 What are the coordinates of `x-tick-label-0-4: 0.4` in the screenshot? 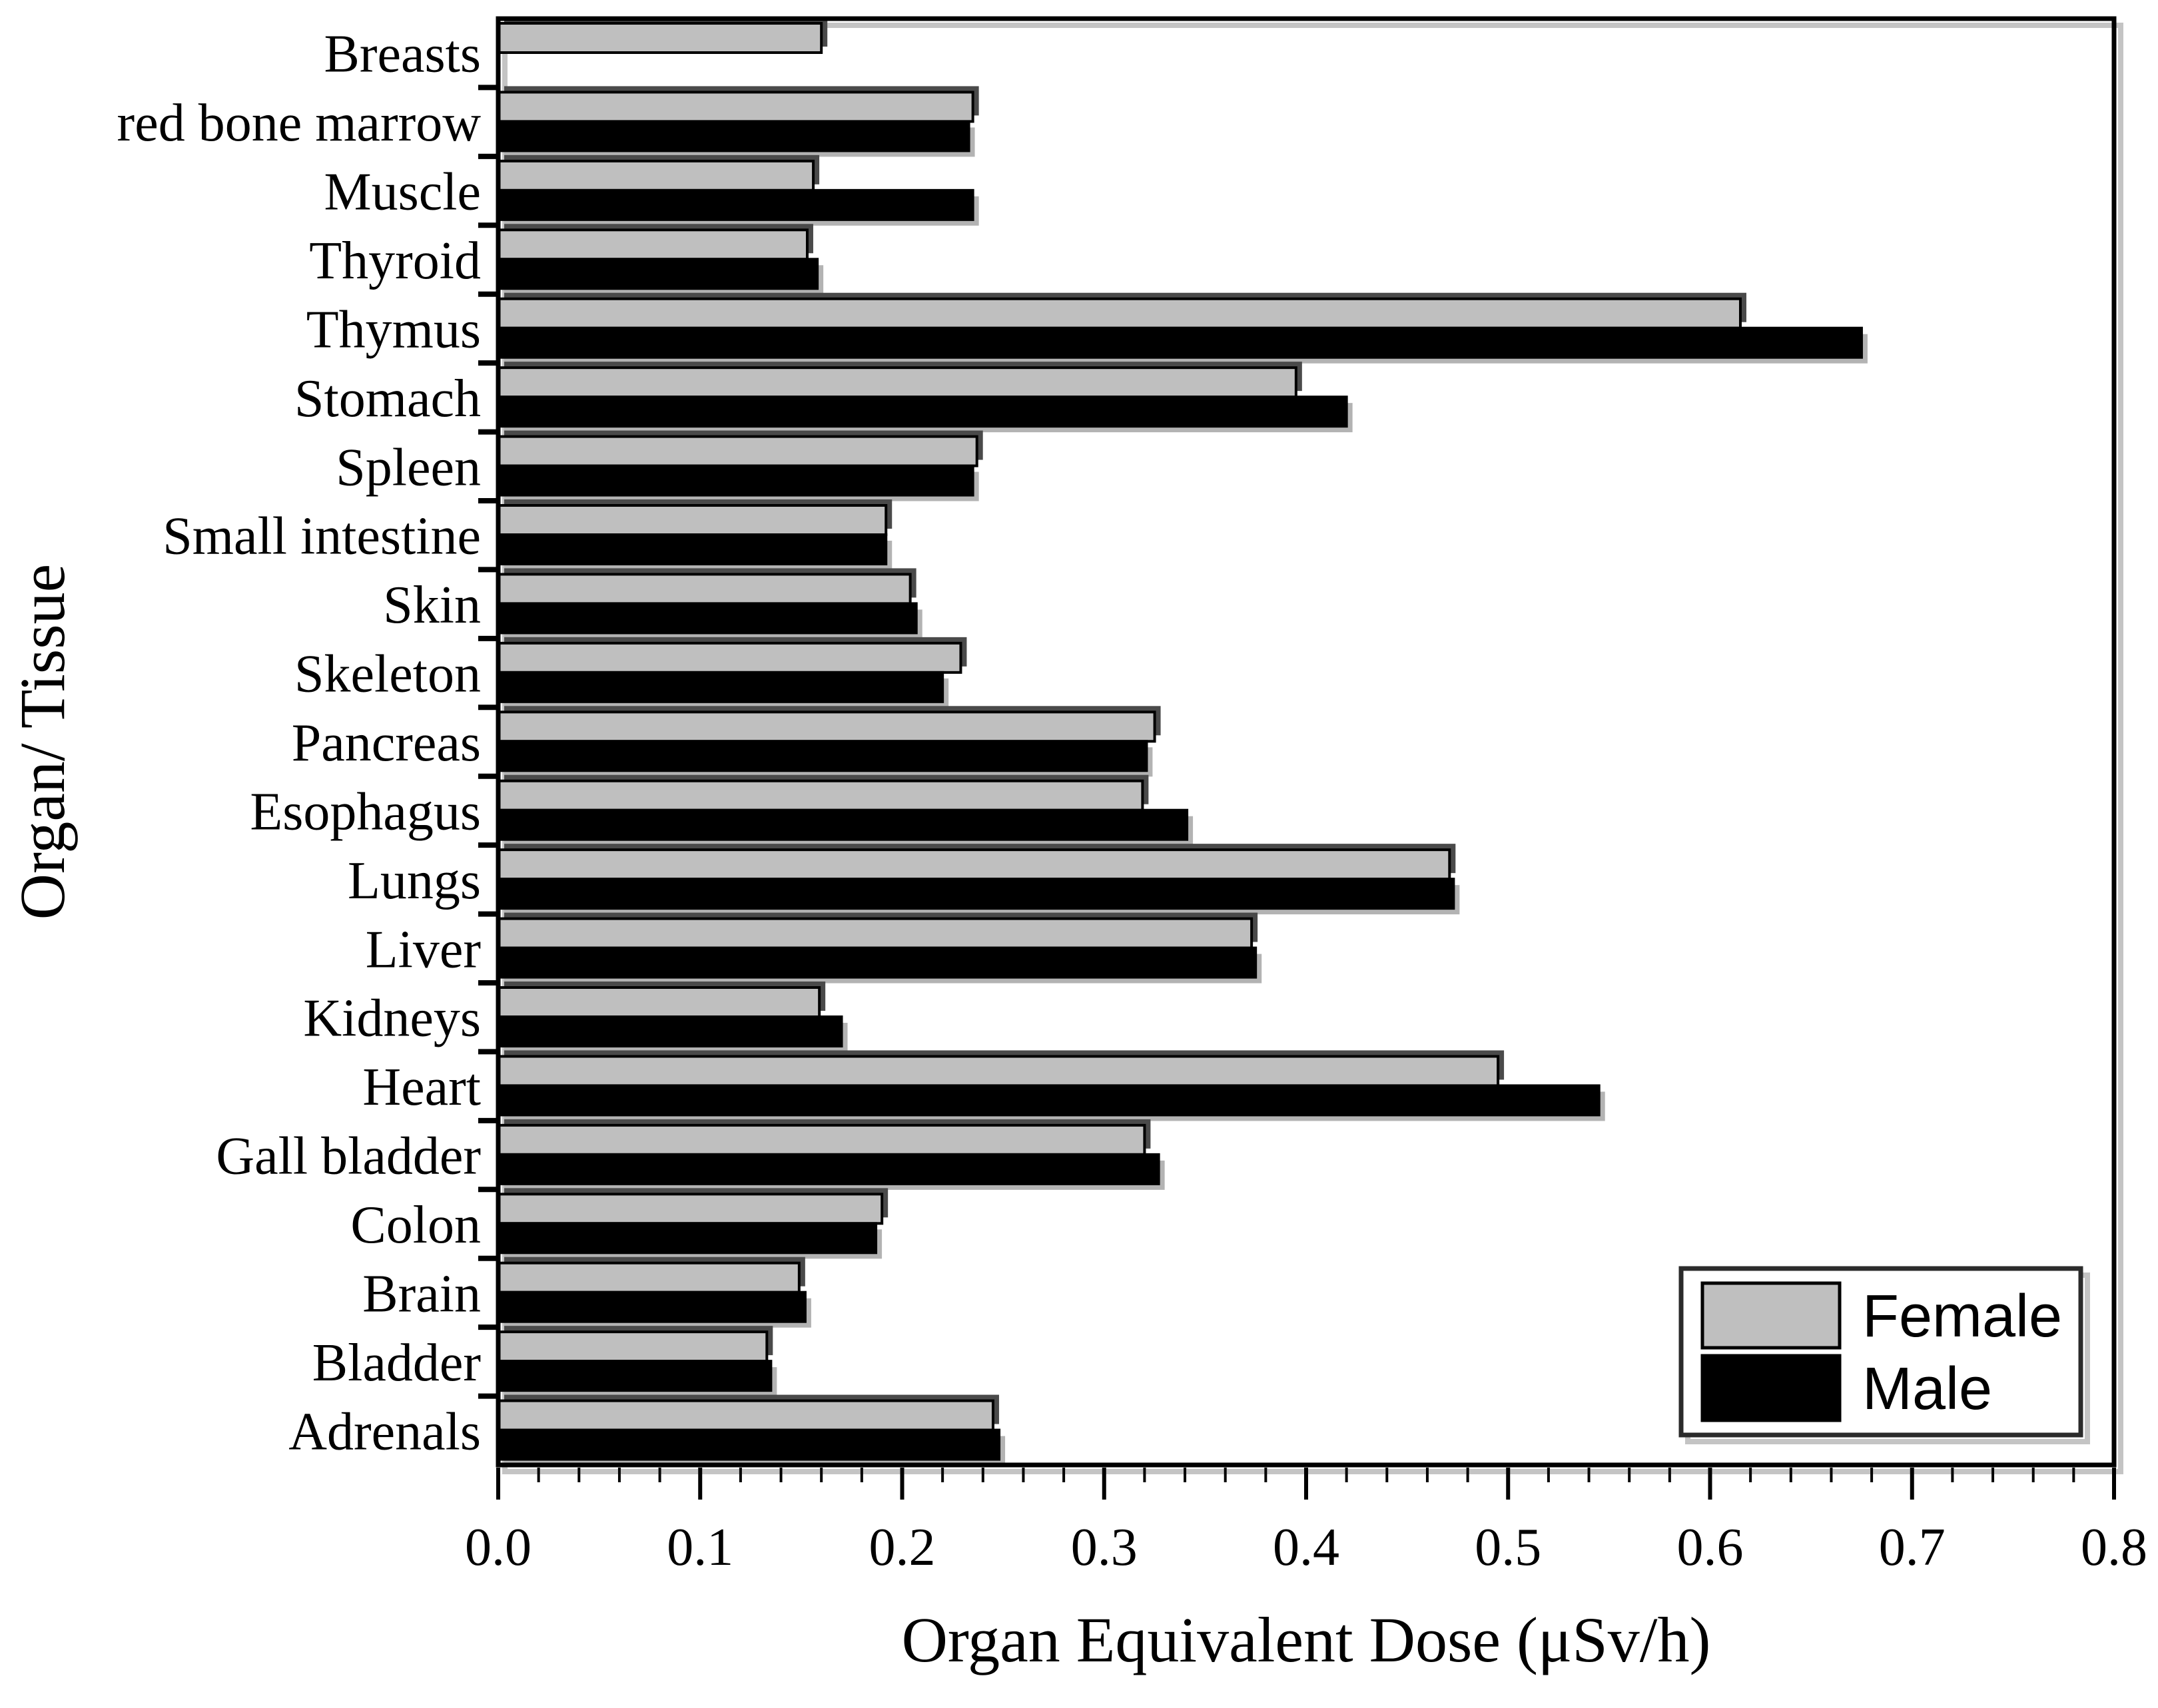 It's located at (1306, 1547).